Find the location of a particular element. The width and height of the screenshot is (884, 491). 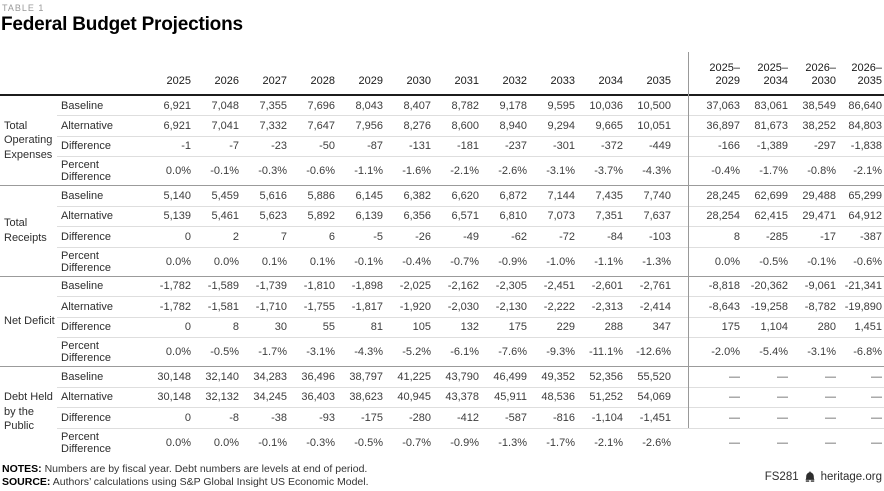

row-group-label: Total Receipts is located at coordinates (28, 230).